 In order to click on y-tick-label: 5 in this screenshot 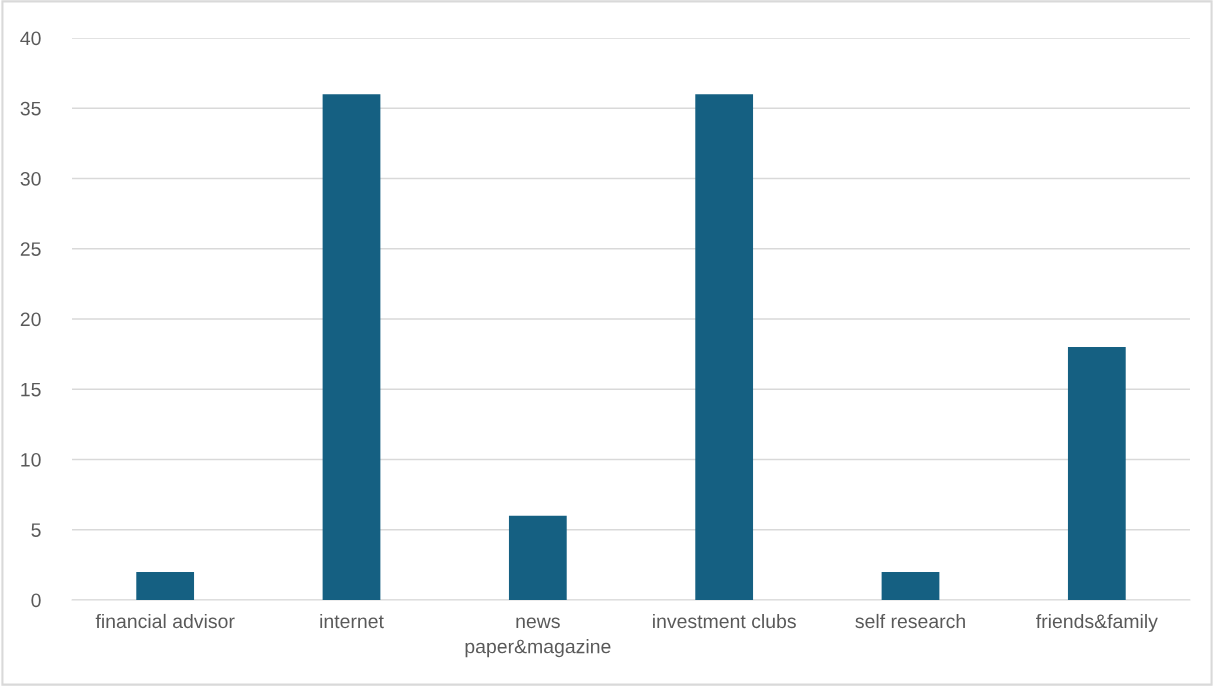, I will do `click(36, 530)`.